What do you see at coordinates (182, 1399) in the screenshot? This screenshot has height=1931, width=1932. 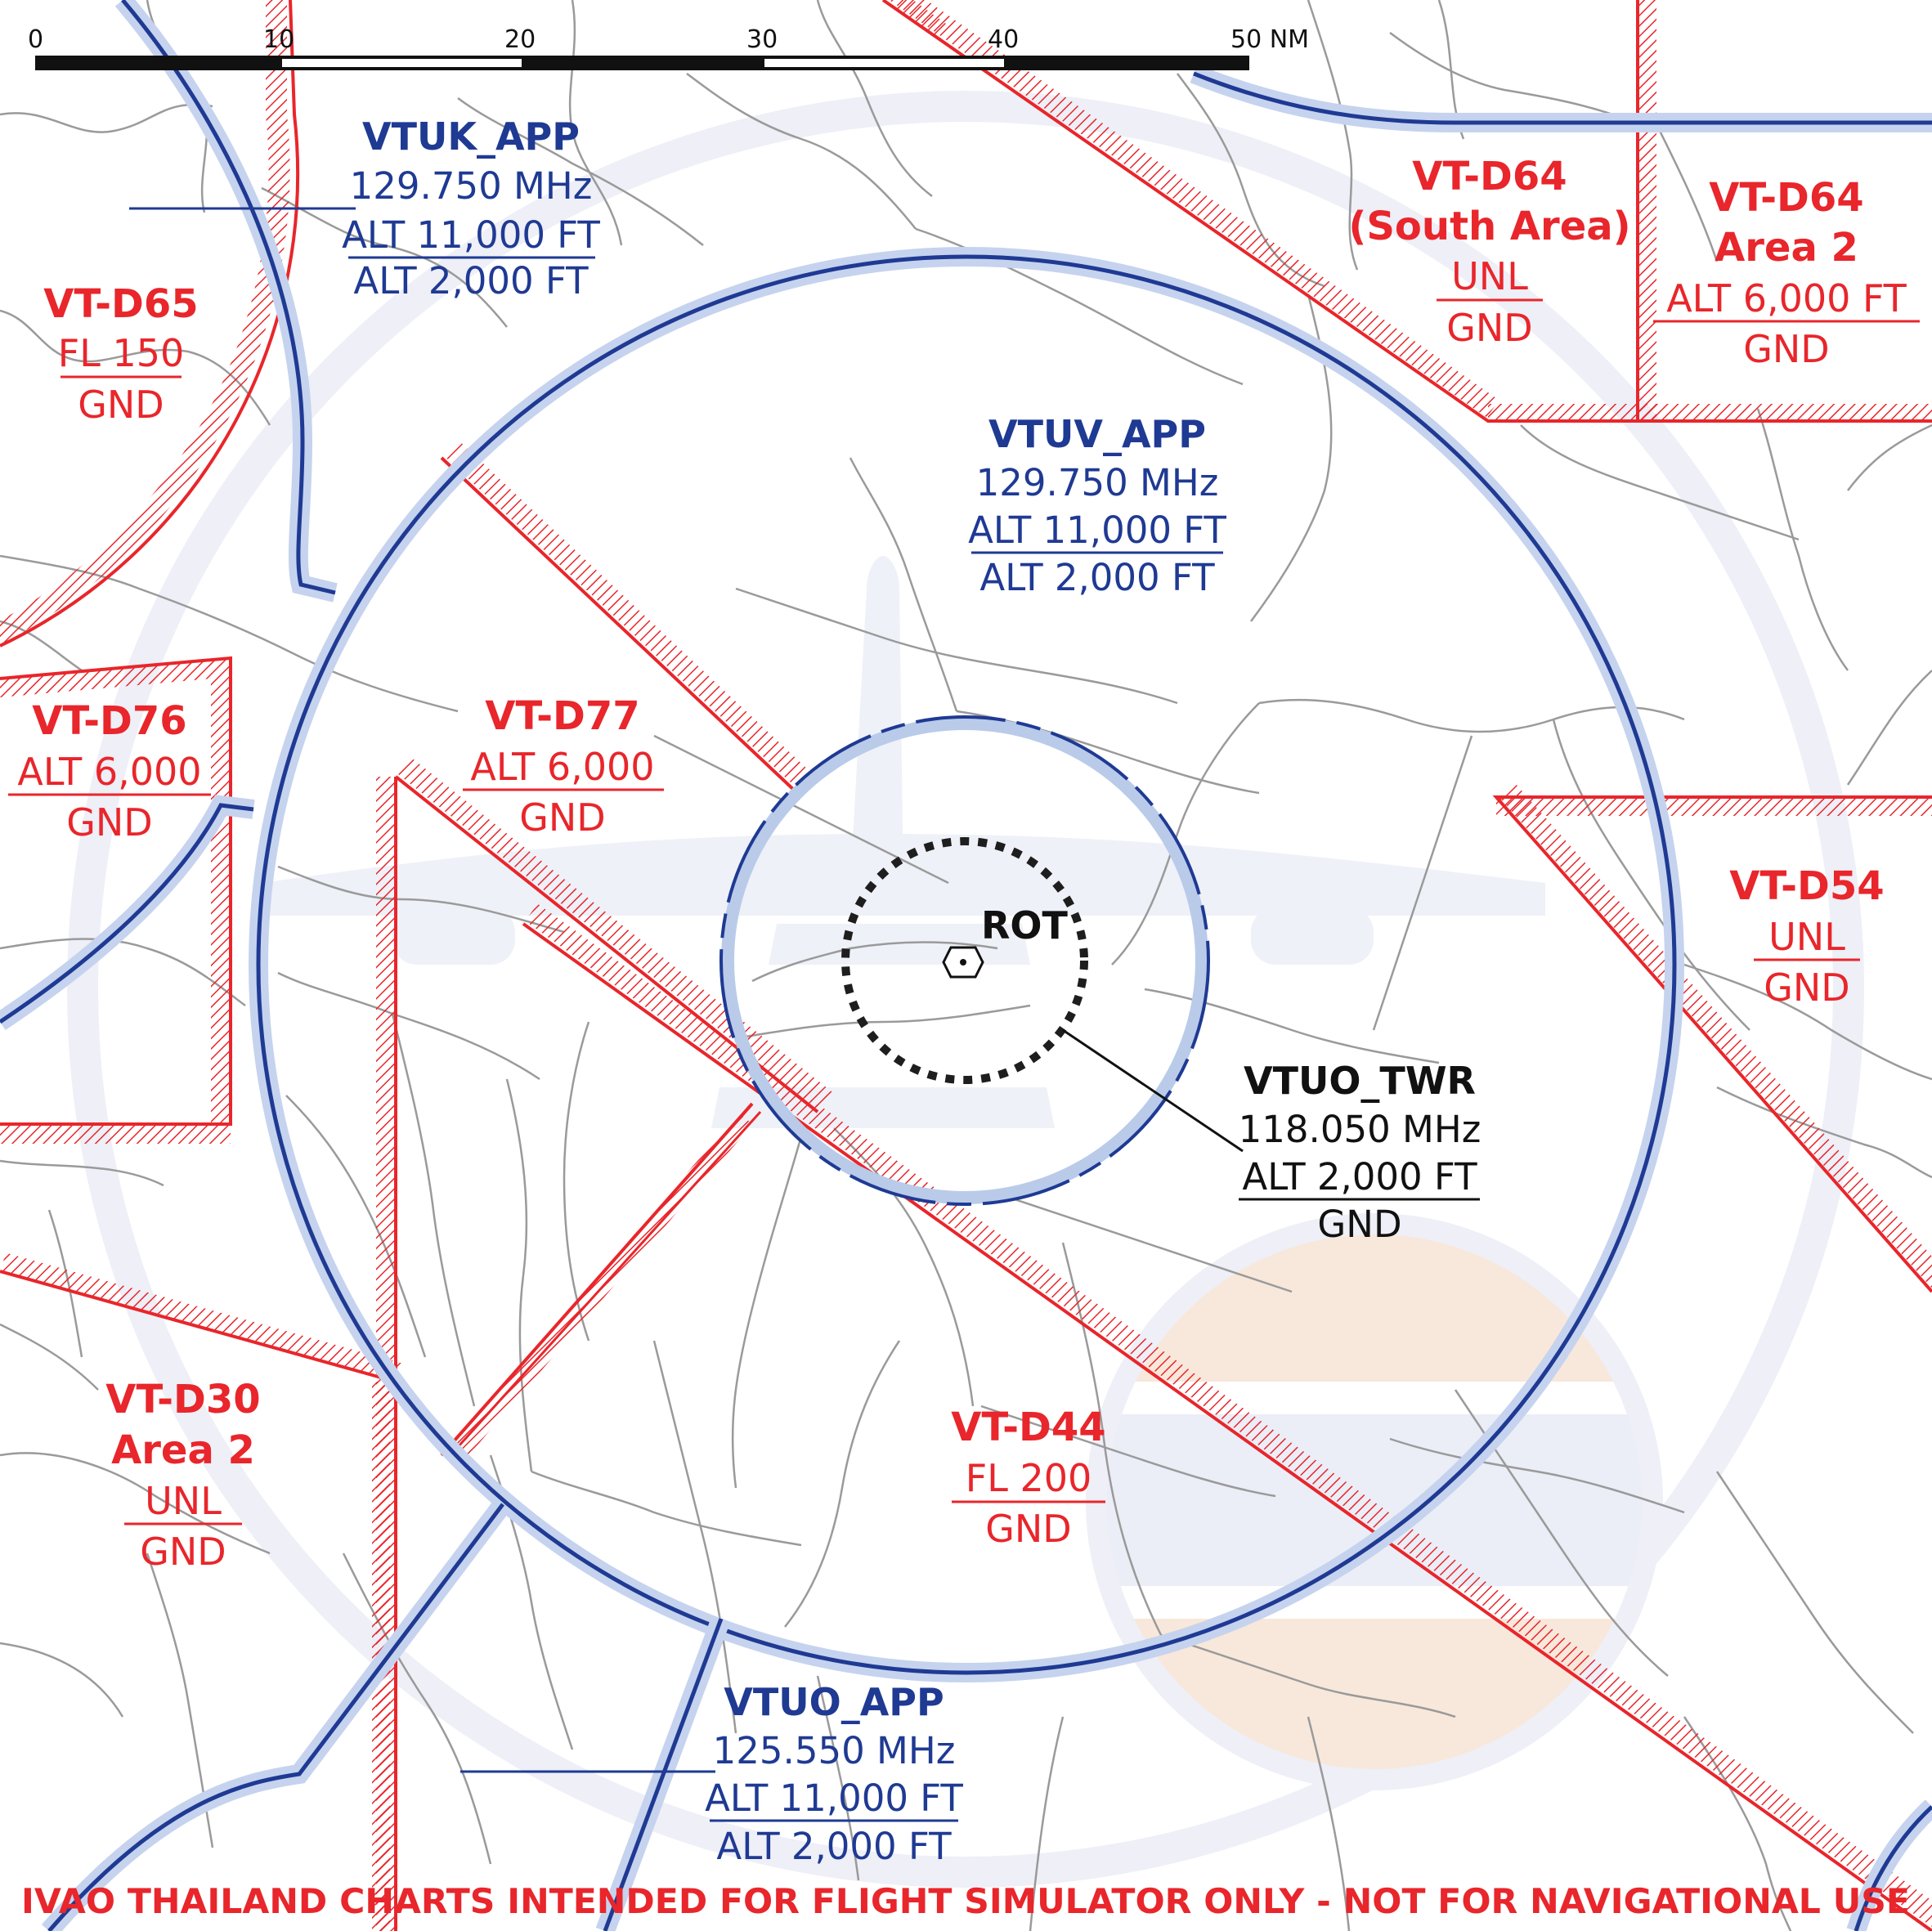 I see `d30-name: VT-D30` at bounding box center [182, 1399].